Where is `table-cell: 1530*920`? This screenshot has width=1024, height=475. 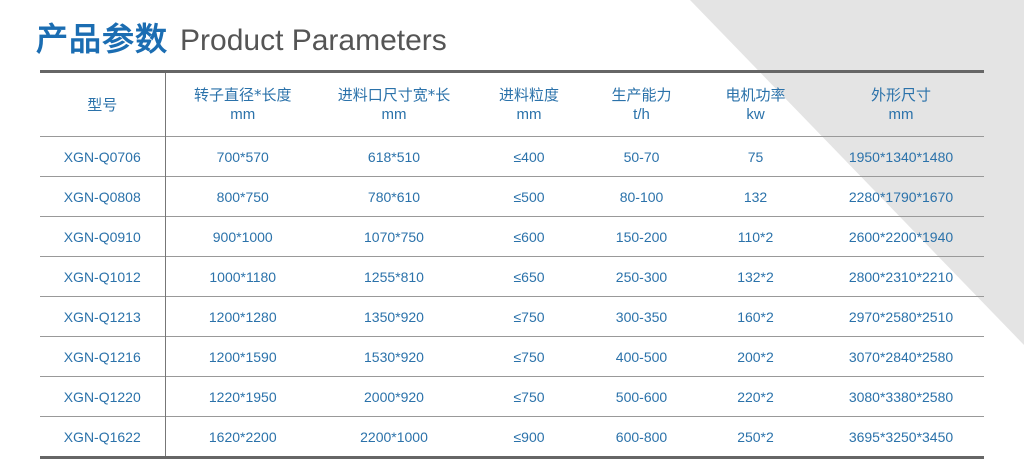 table-cell: 1530*920 is located at coordinates (394, 356).